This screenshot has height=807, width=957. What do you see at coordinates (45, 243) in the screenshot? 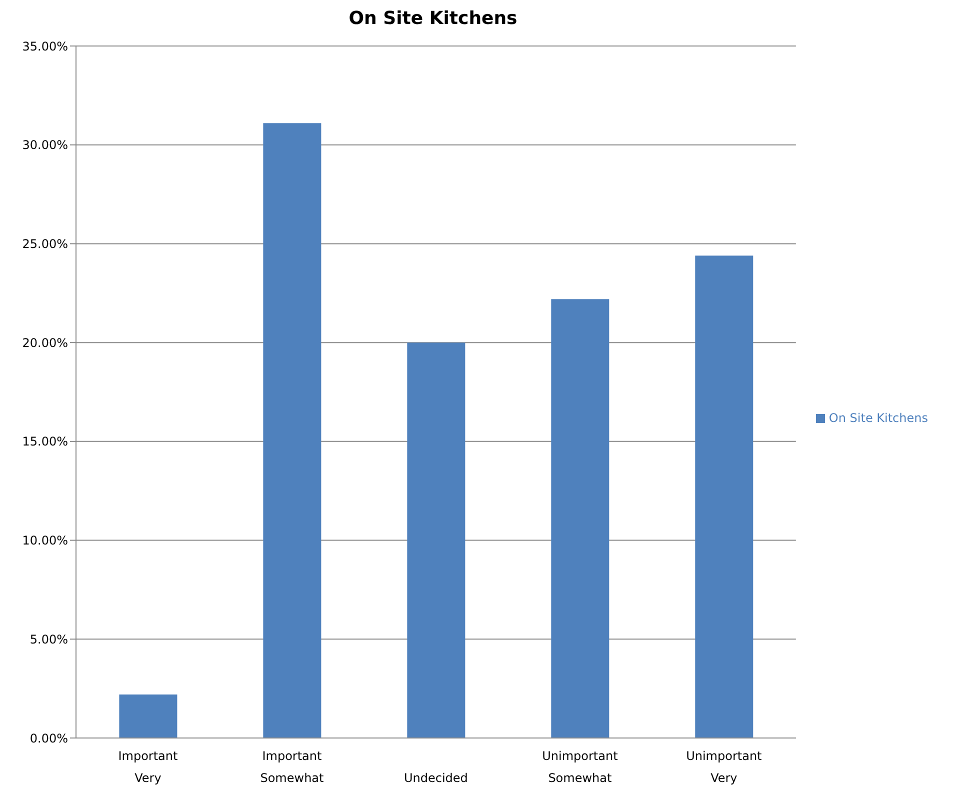
I see `y-tick-label: 25.00%` at bounding box center [45, 243].